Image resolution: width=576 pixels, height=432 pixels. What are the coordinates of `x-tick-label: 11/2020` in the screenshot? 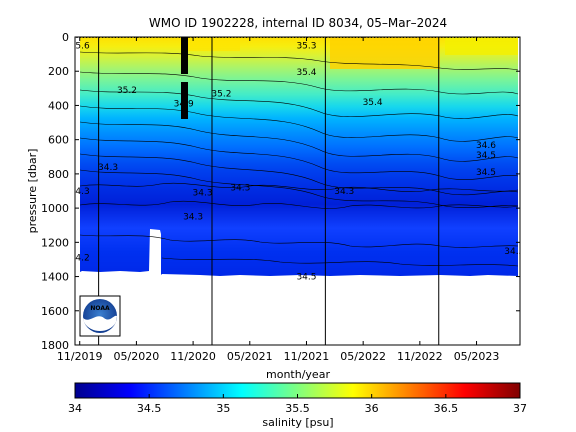 It's located at (193, 356).